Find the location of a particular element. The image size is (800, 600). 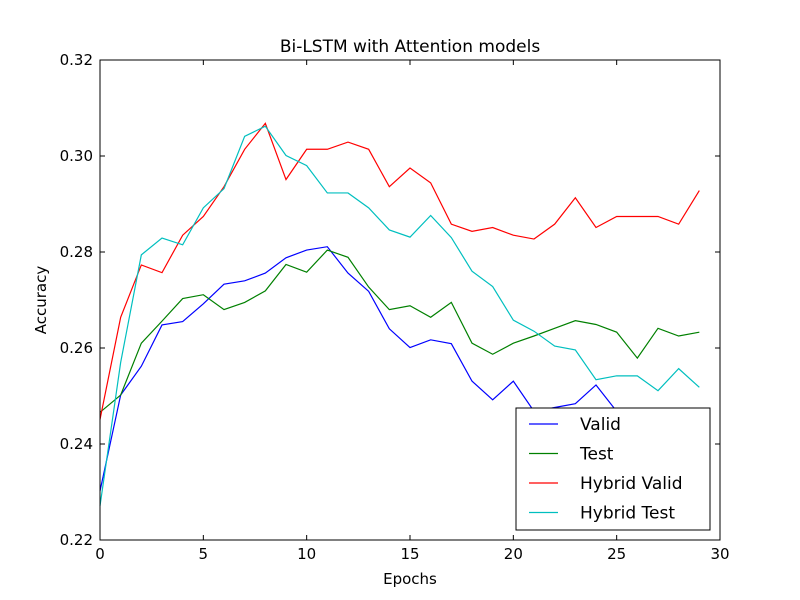

y-axis-label: Accuracy is located at coordinates (41, 300).